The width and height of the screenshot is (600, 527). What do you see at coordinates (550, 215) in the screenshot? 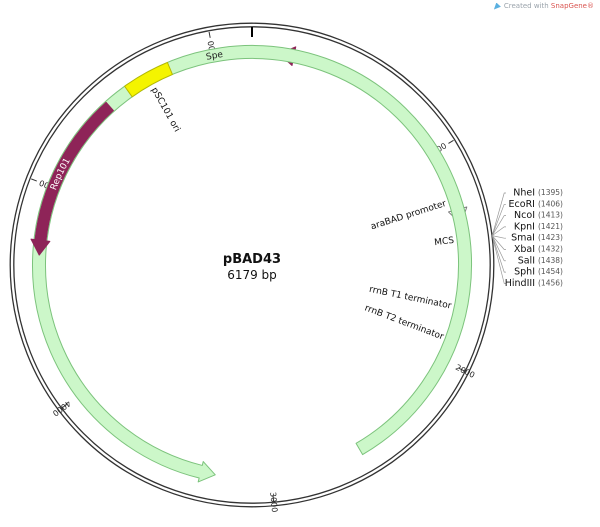
I see `site-position: (1413)` at bounding box center [550, 215].